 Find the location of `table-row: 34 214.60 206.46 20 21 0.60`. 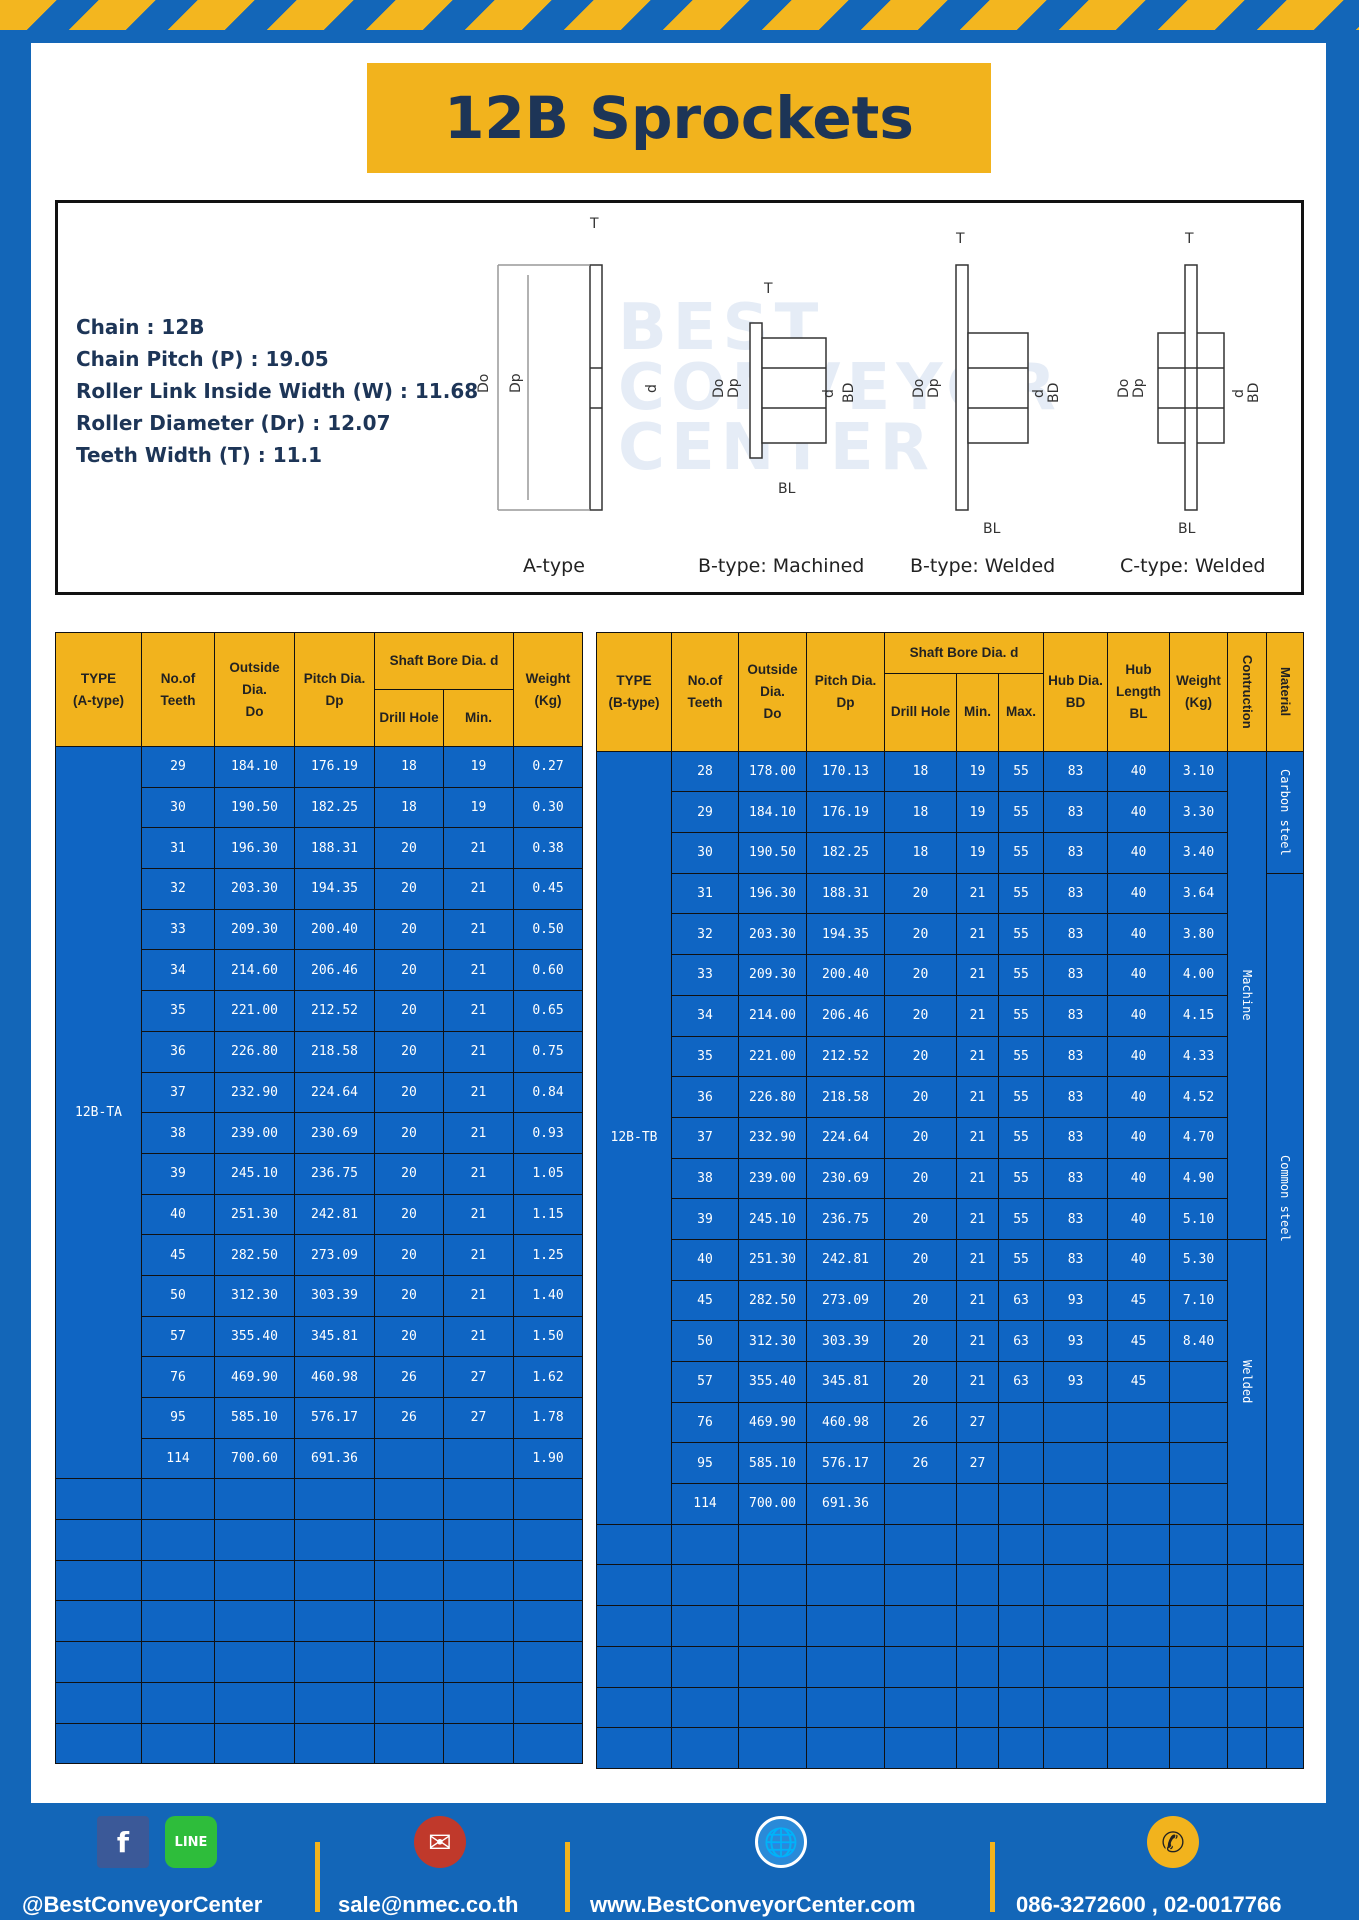

table-row: 34 214.60 206.46 20 21 0.60 is located at coordinates (320, 970).